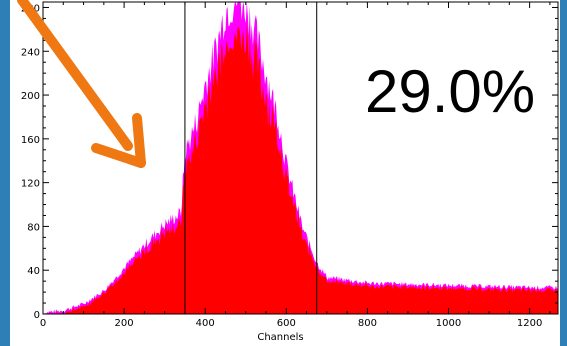 The image size is (567, 346). What do you see at coordinates (448, 323) in the screenshot?
I see `x-tick-label: 1000` at bounding box center [448, 323].